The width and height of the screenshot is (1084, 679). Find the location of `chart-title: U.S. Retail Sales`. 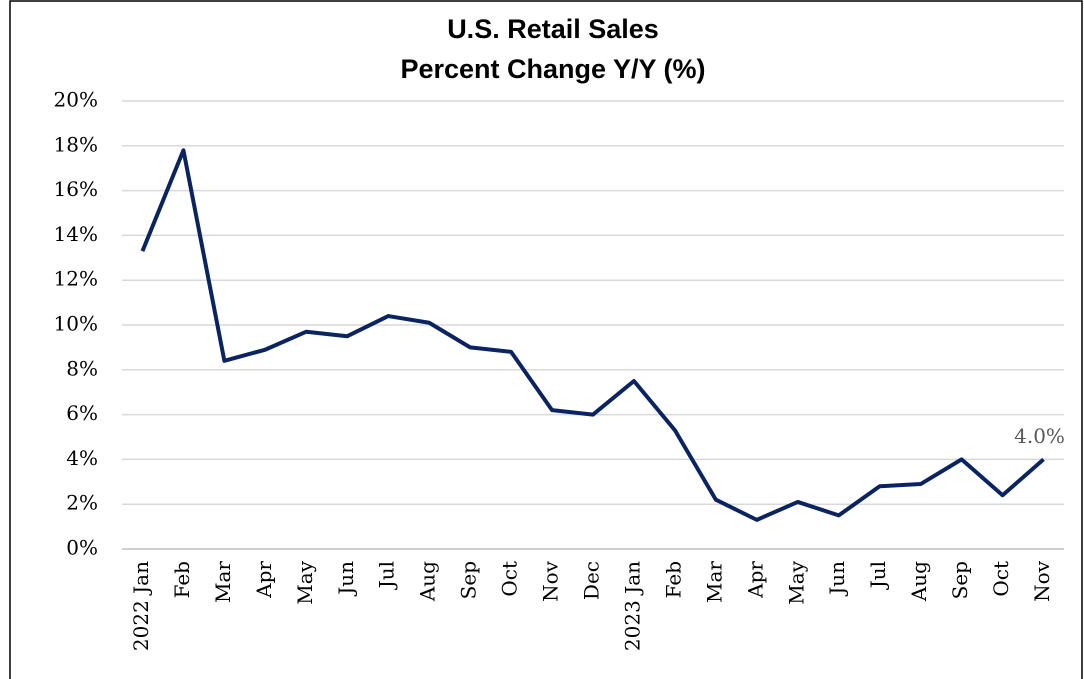

chart-title: U.S. Retail Sales is located at coordinates (553, 29).